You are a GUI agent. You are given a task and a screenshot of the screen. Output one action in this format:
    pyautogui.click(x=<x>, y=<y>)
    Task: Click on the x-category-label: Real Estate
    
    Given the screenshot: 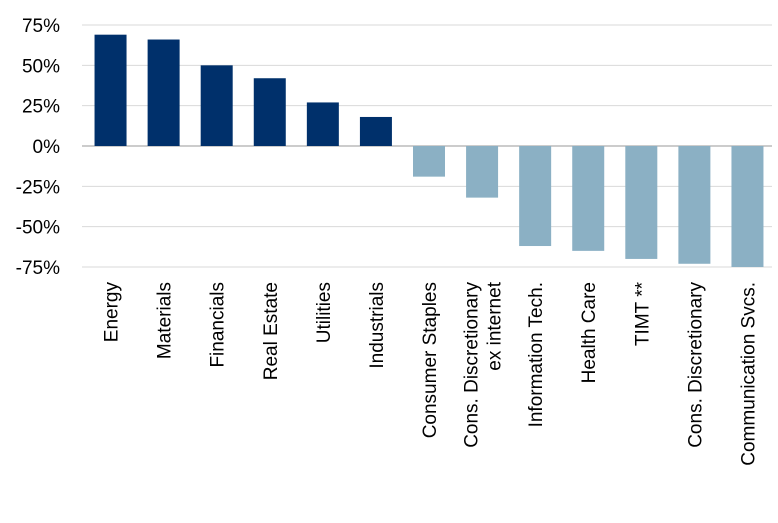 What is the action you would take?
    pyautogui.click(x=271, y=331)
    